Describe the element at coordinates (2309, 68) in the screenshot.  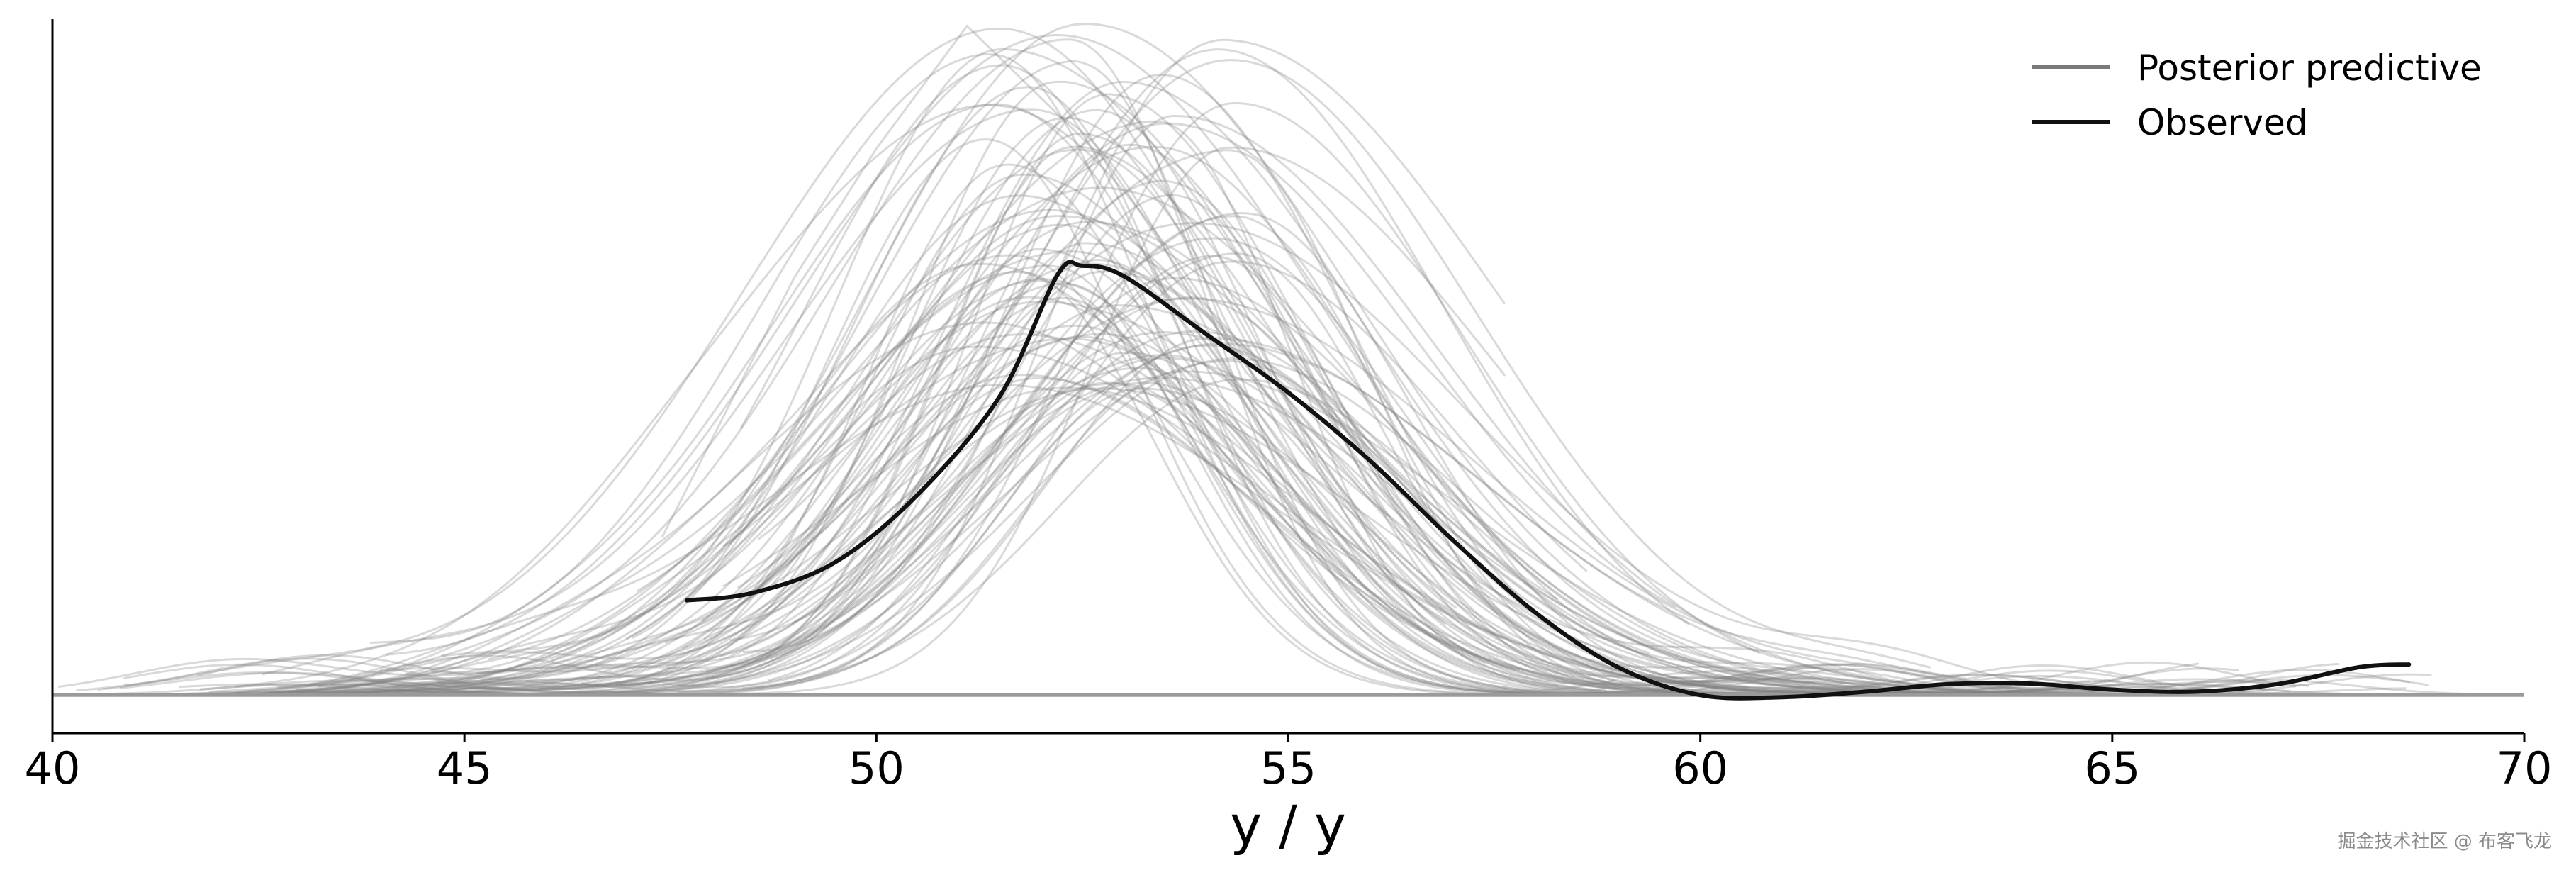
I see `legend-label-posterior: Posterior predictive` at that location.